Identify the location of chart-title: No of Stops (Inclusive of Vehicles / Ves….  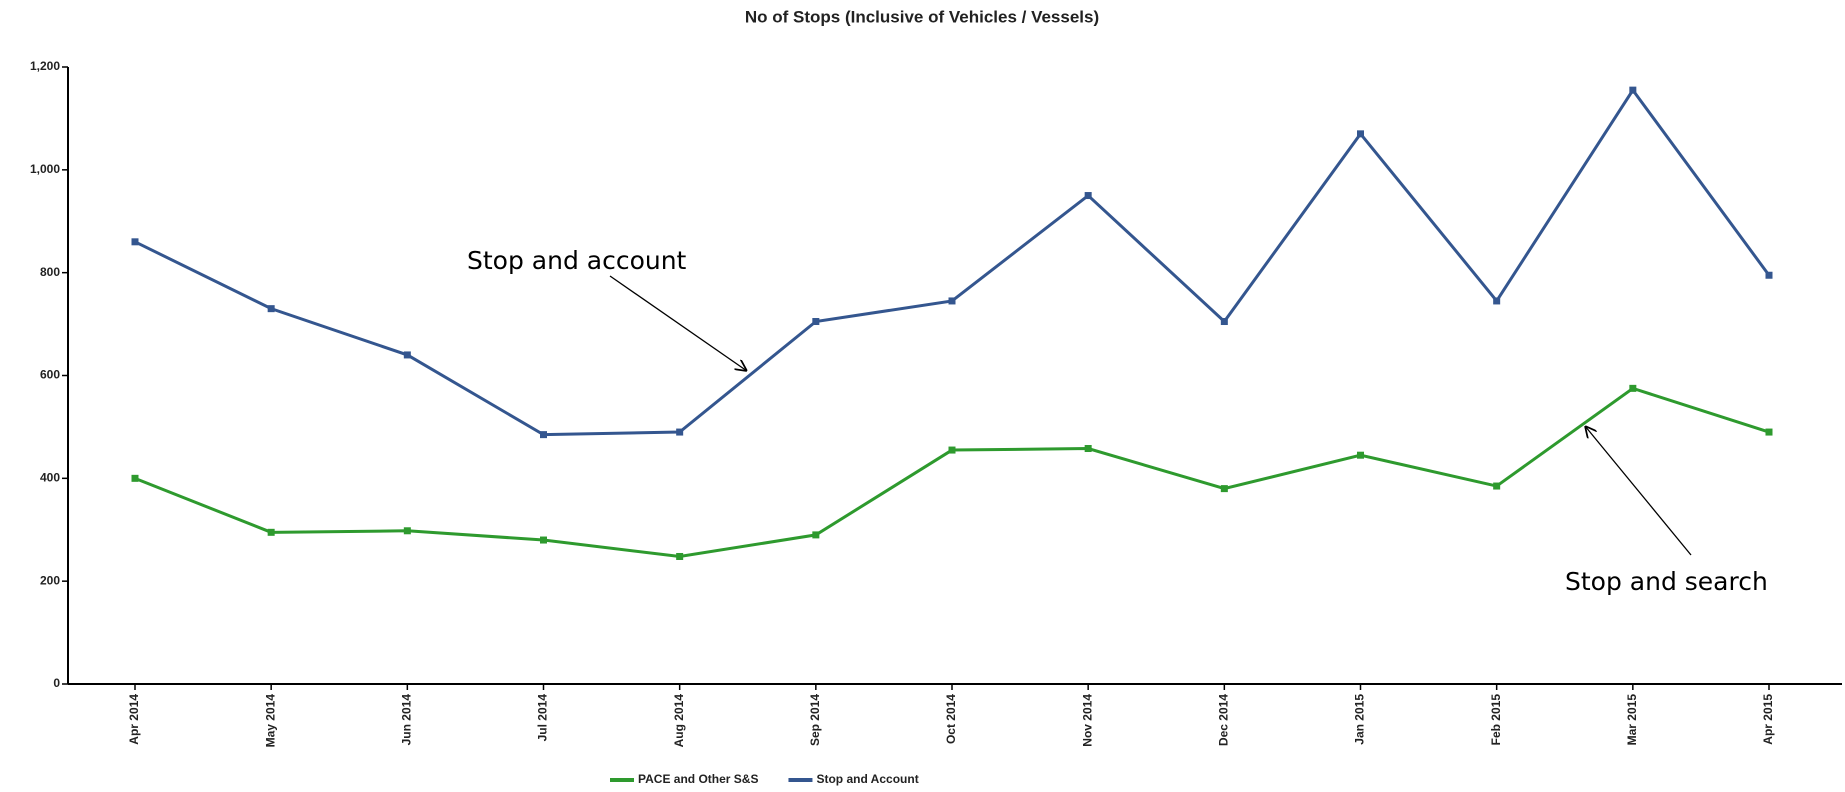
(922, 16).